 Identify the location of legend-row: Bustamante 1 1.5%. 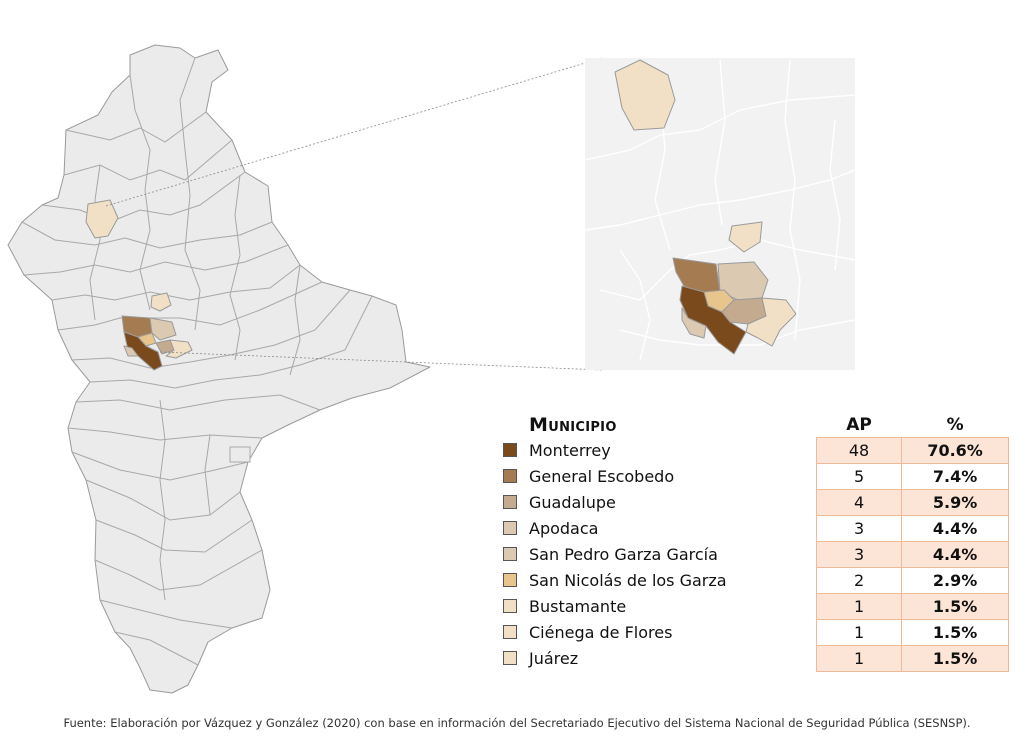
(753, 606).